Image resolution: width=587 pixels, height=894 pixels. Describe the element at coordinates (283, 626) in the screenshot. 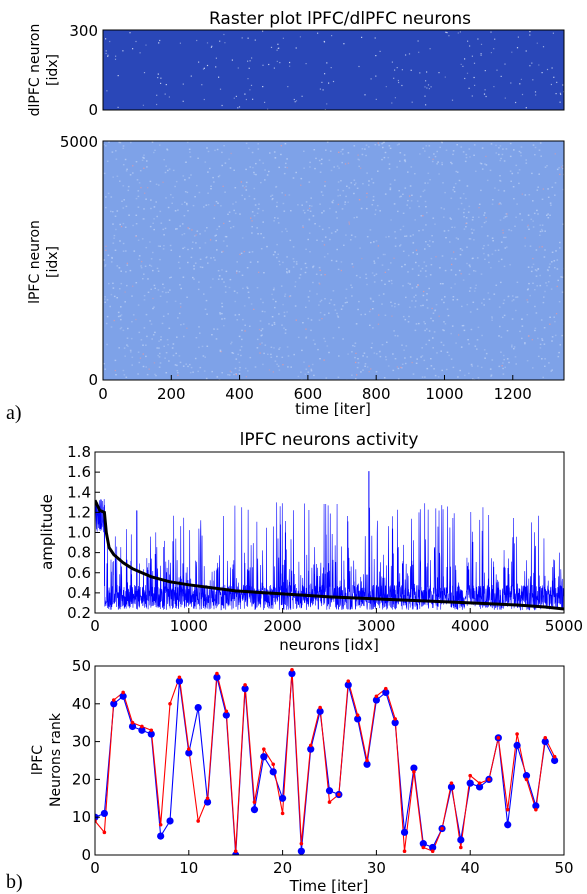

I see `activity-xtick-label: 2000` at that location.